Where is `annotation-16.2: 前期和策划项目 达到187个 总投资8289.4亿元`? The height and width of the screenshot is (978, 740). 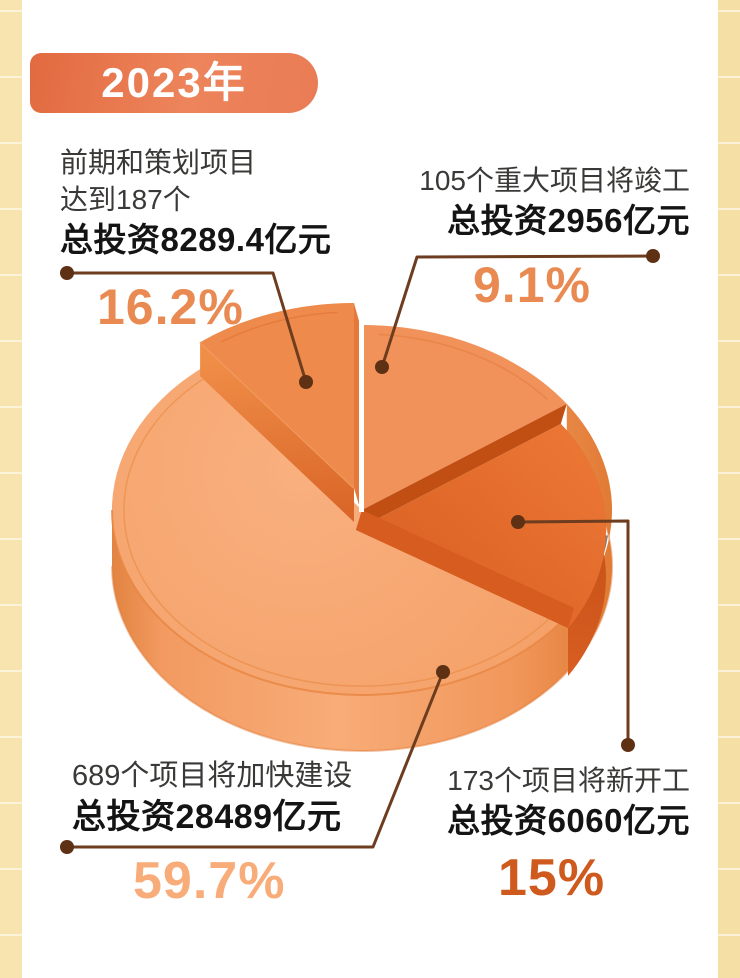 annotation-16.2: 前期和策划项目 达到187个 总投资8289.4亿元 is located at coordinates (195, 203).